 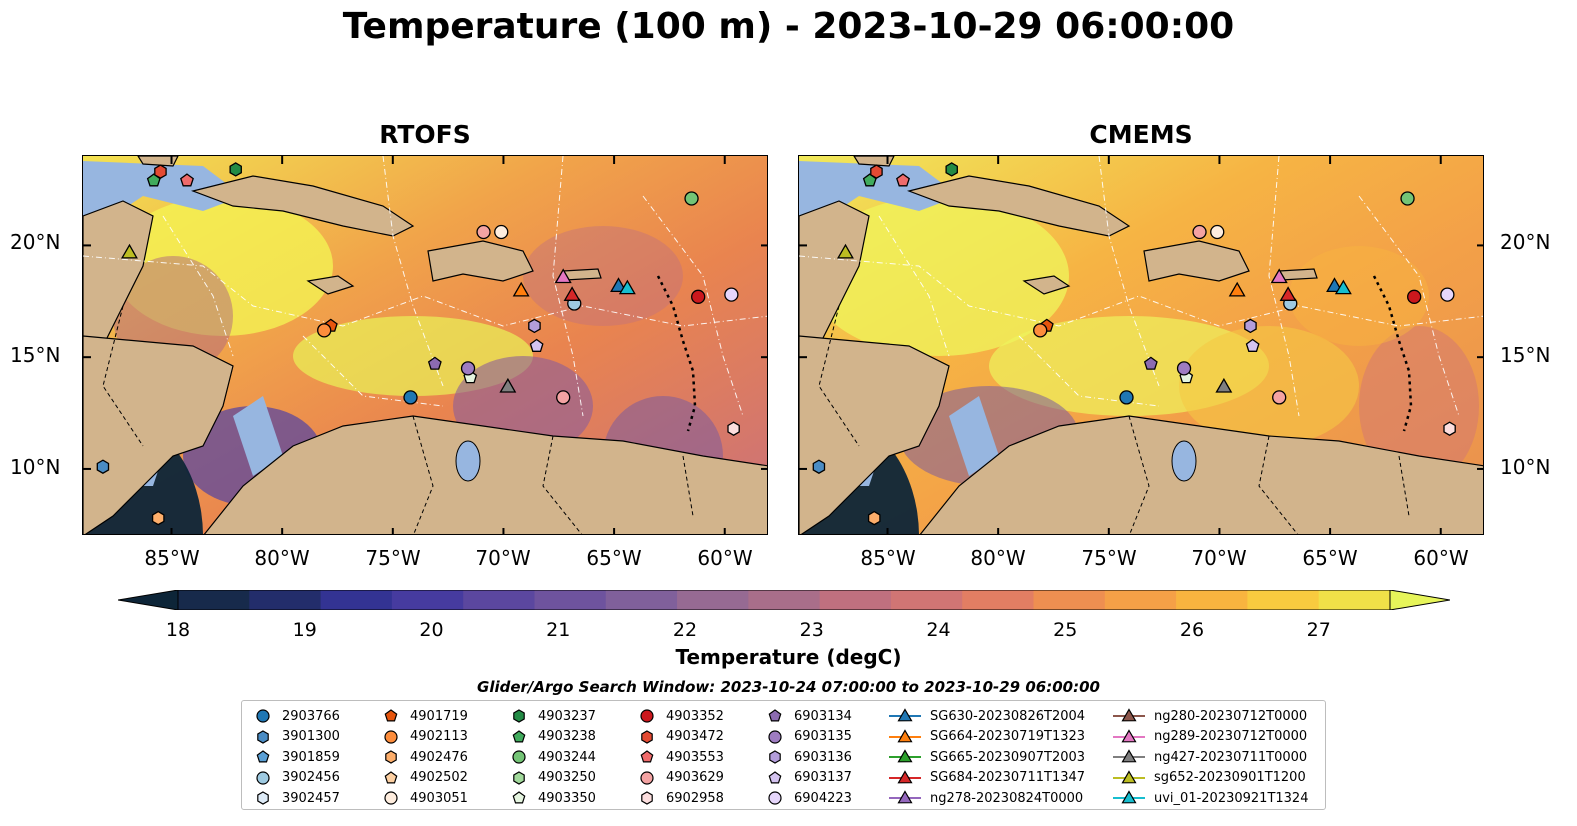 I want to click on colorbar-tick-label: 24, so click(x=938, y=630).